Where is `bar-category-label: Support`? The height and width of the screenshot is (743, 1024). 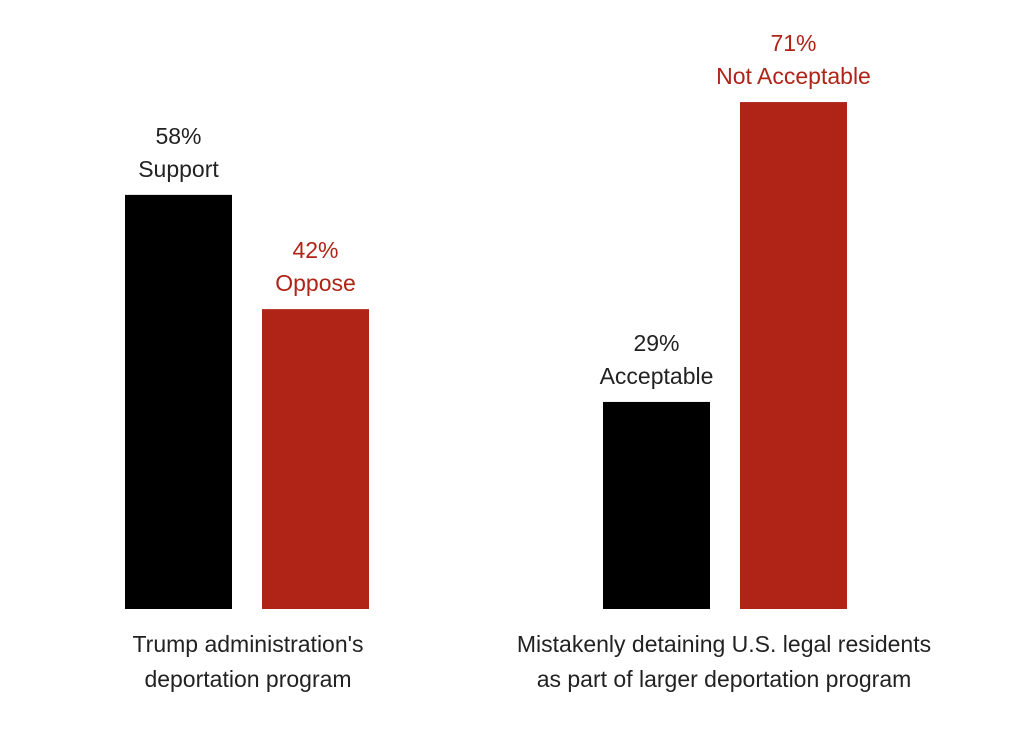
bar-category-label: Support is located at coordinates (178, 169).